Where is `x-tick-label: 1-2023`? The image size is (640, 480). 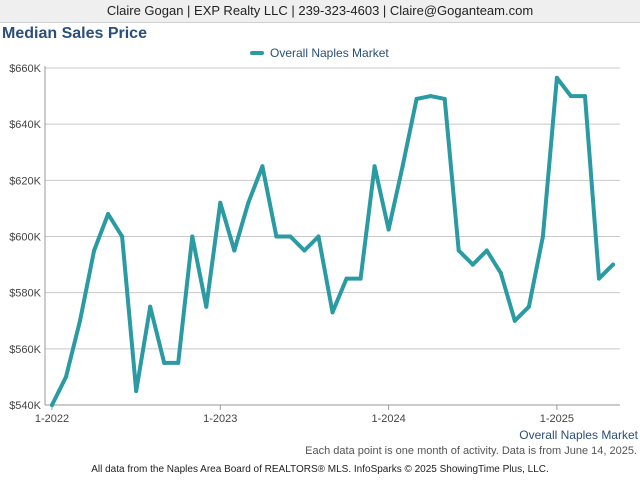 x-tick-label: 1-2023 is located at coordinates (220, 419).